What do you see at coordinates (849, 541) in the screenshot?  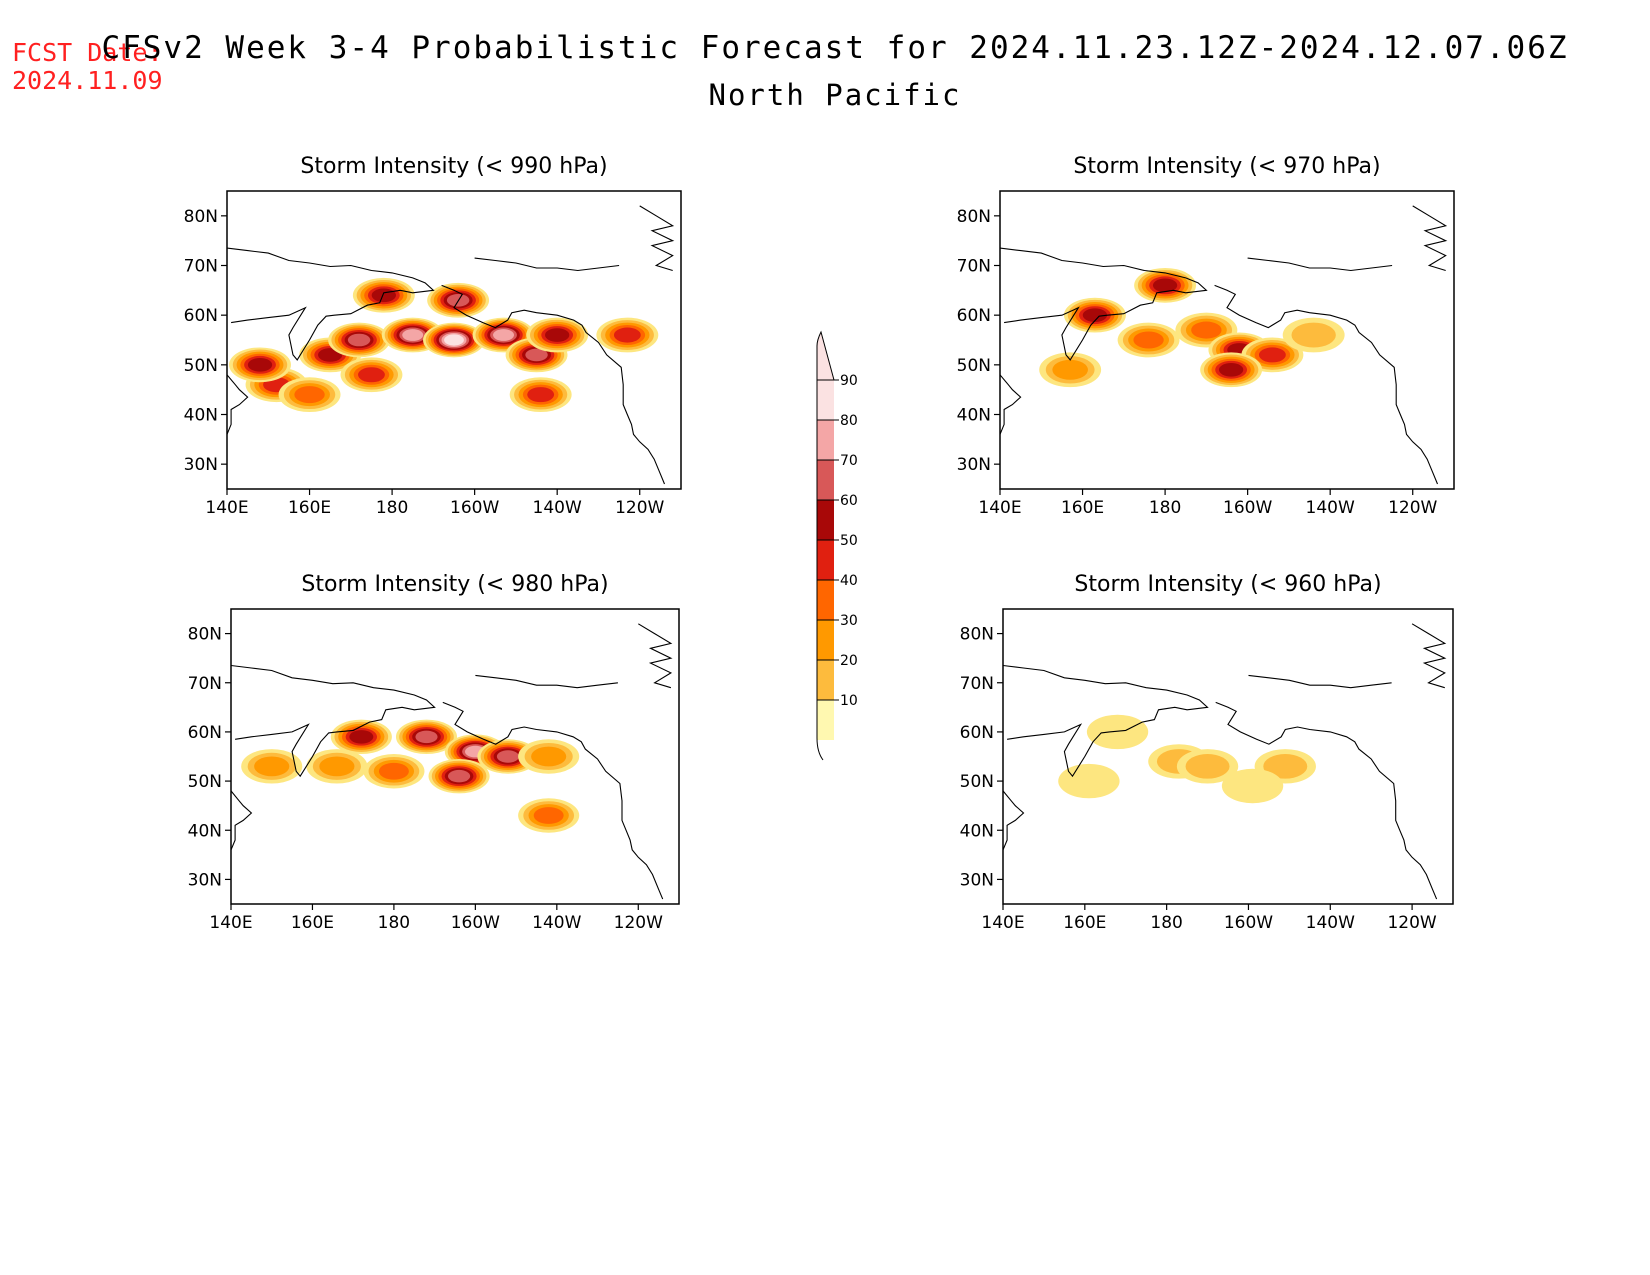 I see `colorbar-label: 50` at bounding box center [849, 541].